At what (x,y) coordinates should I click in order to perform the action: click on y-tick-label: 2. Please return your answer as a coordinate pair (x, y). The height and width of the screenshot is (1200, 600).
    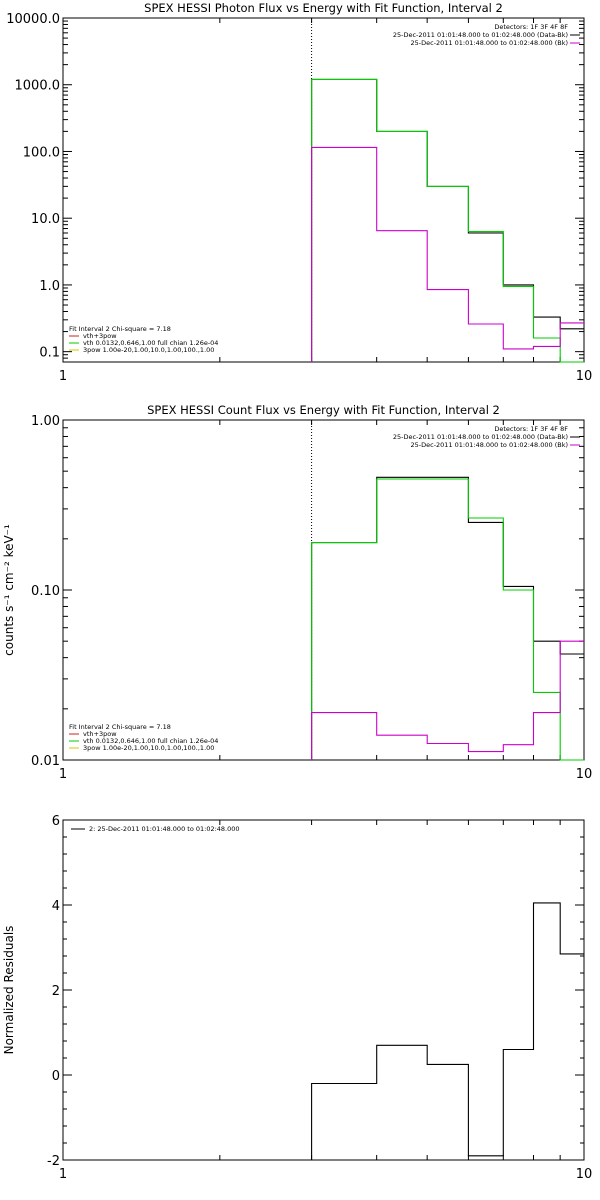
    Looking at the image, I should click on (56, 991).